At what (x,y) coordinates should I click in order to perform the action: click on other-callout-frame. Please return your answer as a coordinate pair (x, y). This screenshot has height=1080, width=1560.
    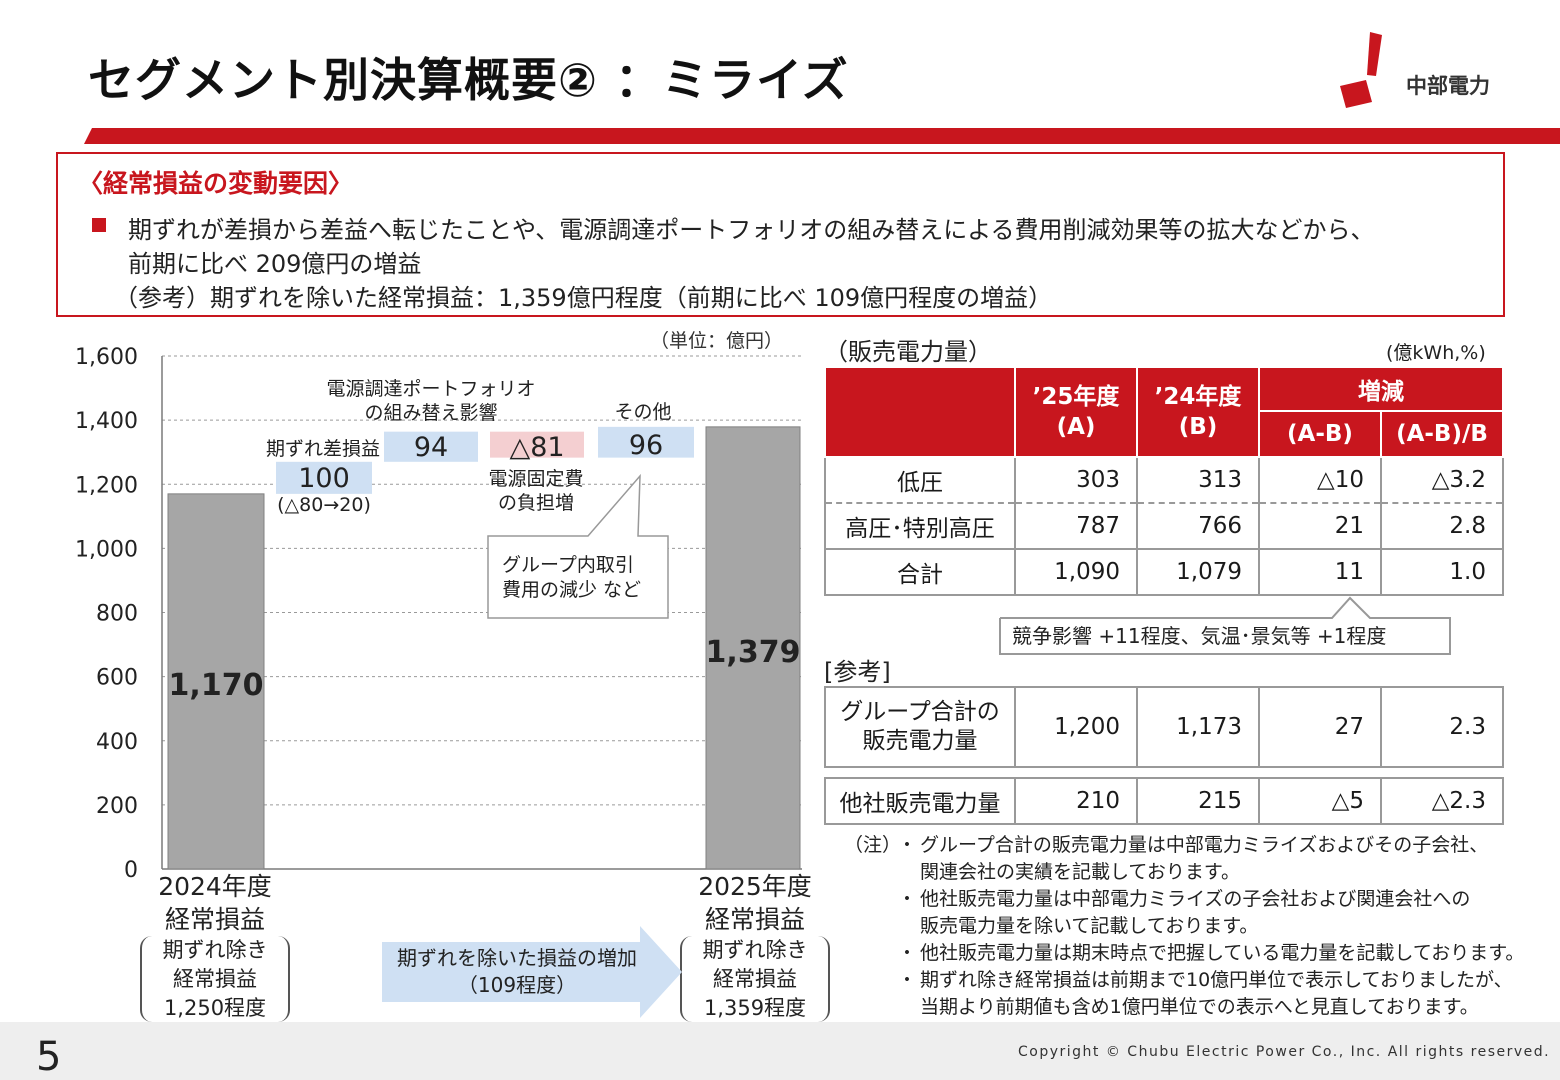
    Looking at the image, I should click on (578, 546).